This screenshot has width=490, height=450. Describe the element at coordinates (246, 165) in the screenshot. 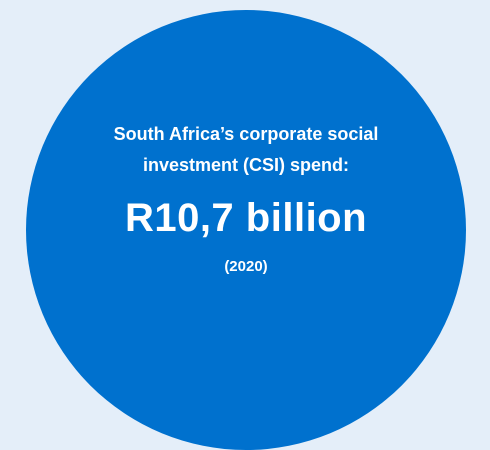

I see `intro-line-2: investment (CSI) spend:` at that location.